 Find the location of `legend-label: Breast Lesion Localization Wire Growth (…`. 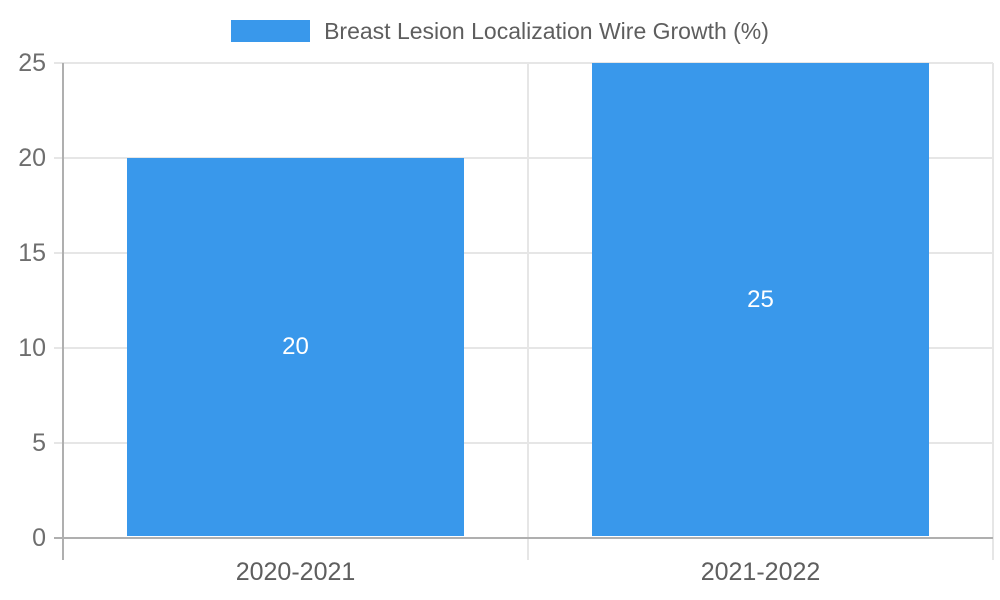

legend-label: Breast Lesion Localization Wire Growth (… is located at coordinates (546, 30).